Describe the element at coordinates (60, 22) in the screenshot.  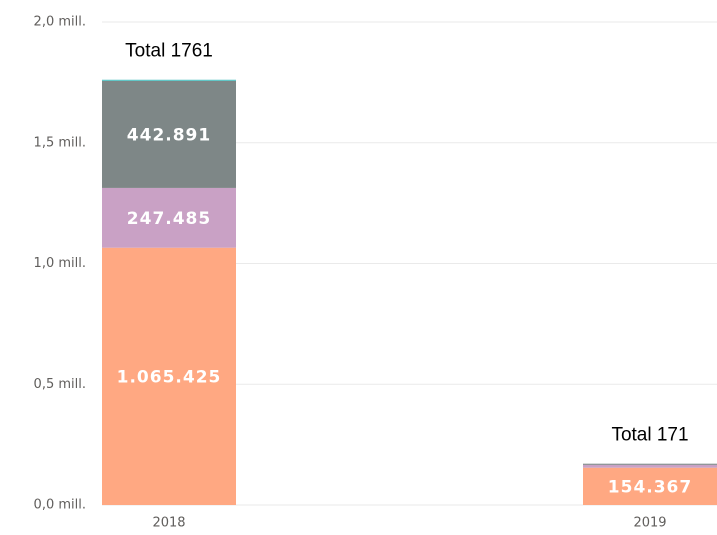
I see `y-tick-label: 2,0 mill.` at that location.